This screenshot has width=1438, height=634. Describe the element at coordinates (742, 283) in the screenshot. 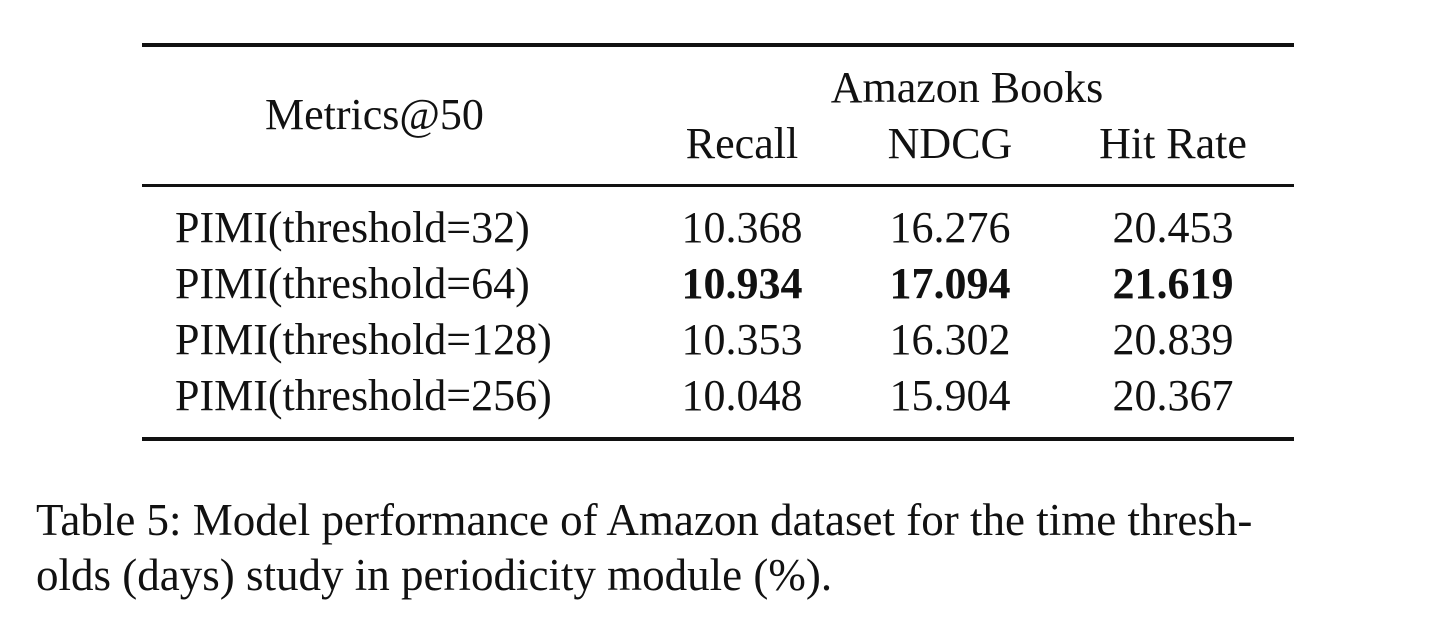

I see `recall-value: 10.934` at that location.